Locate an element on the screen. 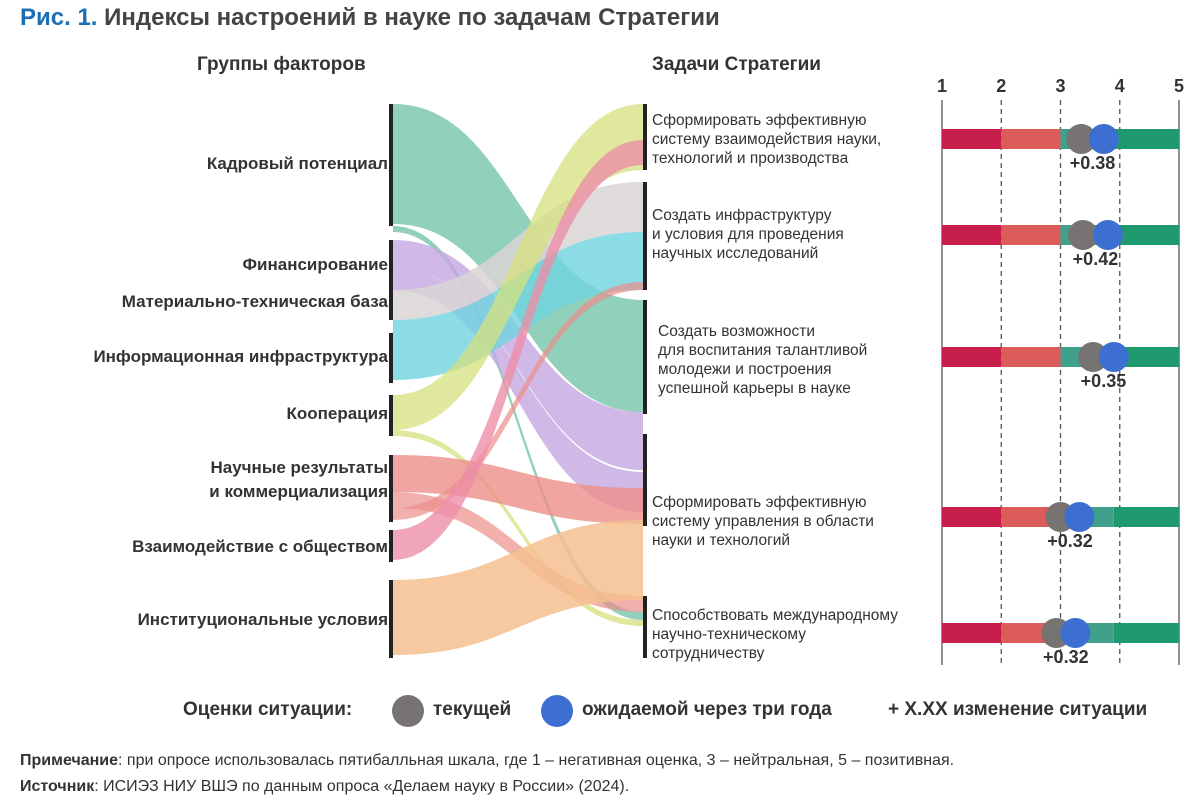 Image resolution: width=1200 pixels, height=800 pixels. note-label: Примечание is located at coordinates (69, 760).